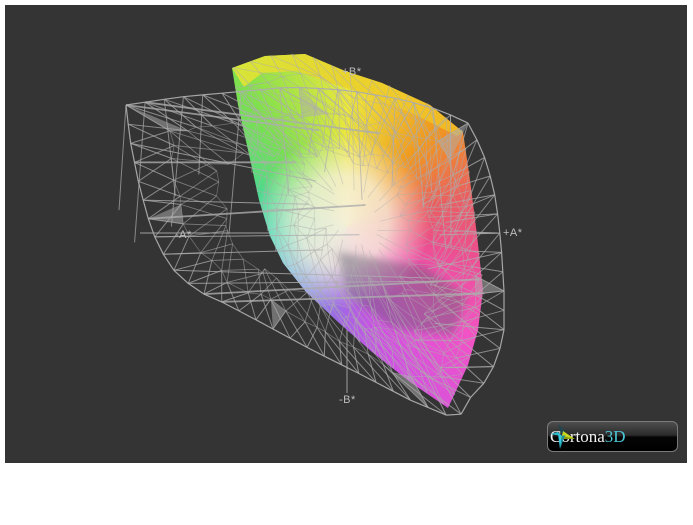 The height and width of the screenshot is (525, 693). I want to click on axis-label-minus-a: -A*, so click(183, 235).